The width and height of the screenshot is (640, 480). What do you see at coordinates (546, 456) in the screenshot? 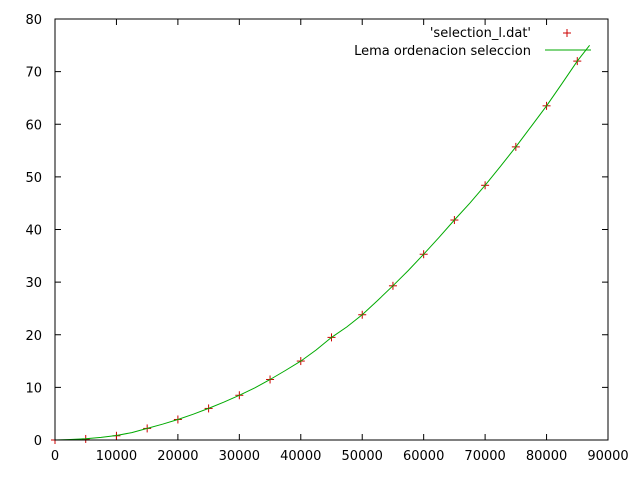
I see `x-tick-label: 80000` at bounding box center [546, 456].